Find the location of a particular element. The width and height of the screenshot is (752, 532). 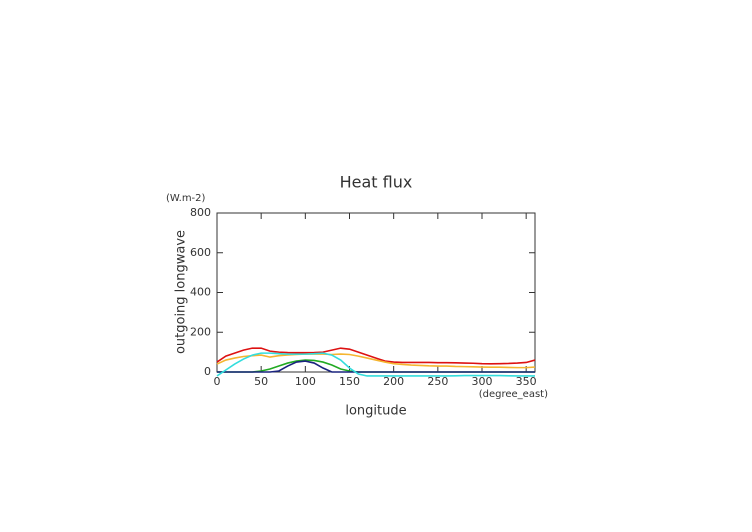

plot-frame is located at coordinates (376, 292).